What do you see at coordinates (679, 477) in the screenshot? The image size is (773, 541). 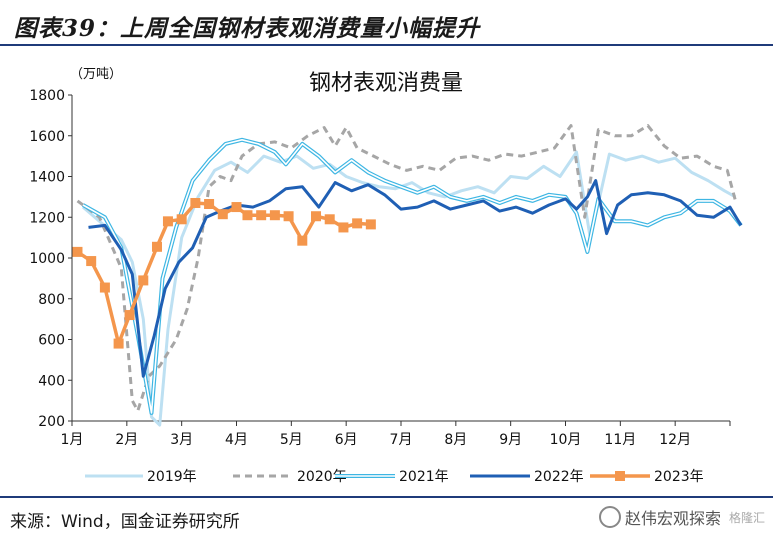 I see `legend-label: 2023年` at bounding box center [679, 477].